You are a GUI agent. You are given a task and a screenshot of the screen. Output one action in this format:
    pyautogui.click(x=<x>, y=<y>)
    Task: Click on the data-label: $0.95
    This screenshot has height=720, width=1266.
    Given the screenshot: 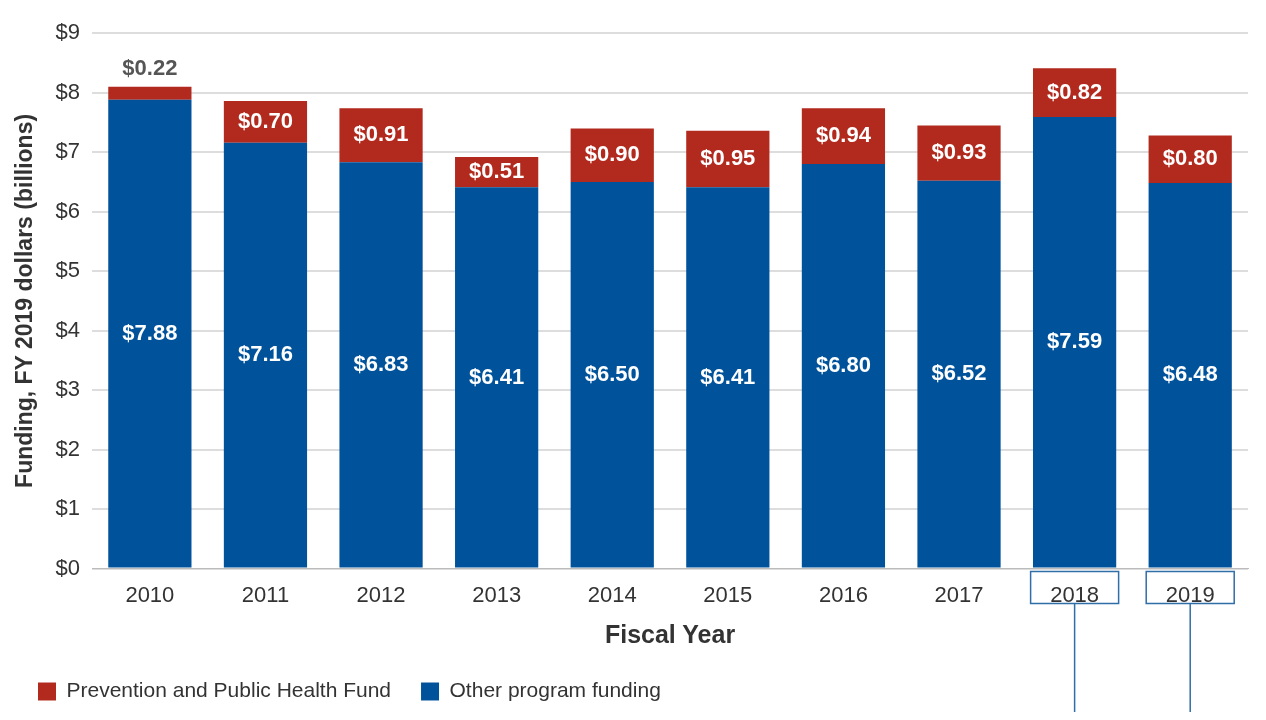 What is the action you would take?
    pyautogui.click(x=728, y=158)
    